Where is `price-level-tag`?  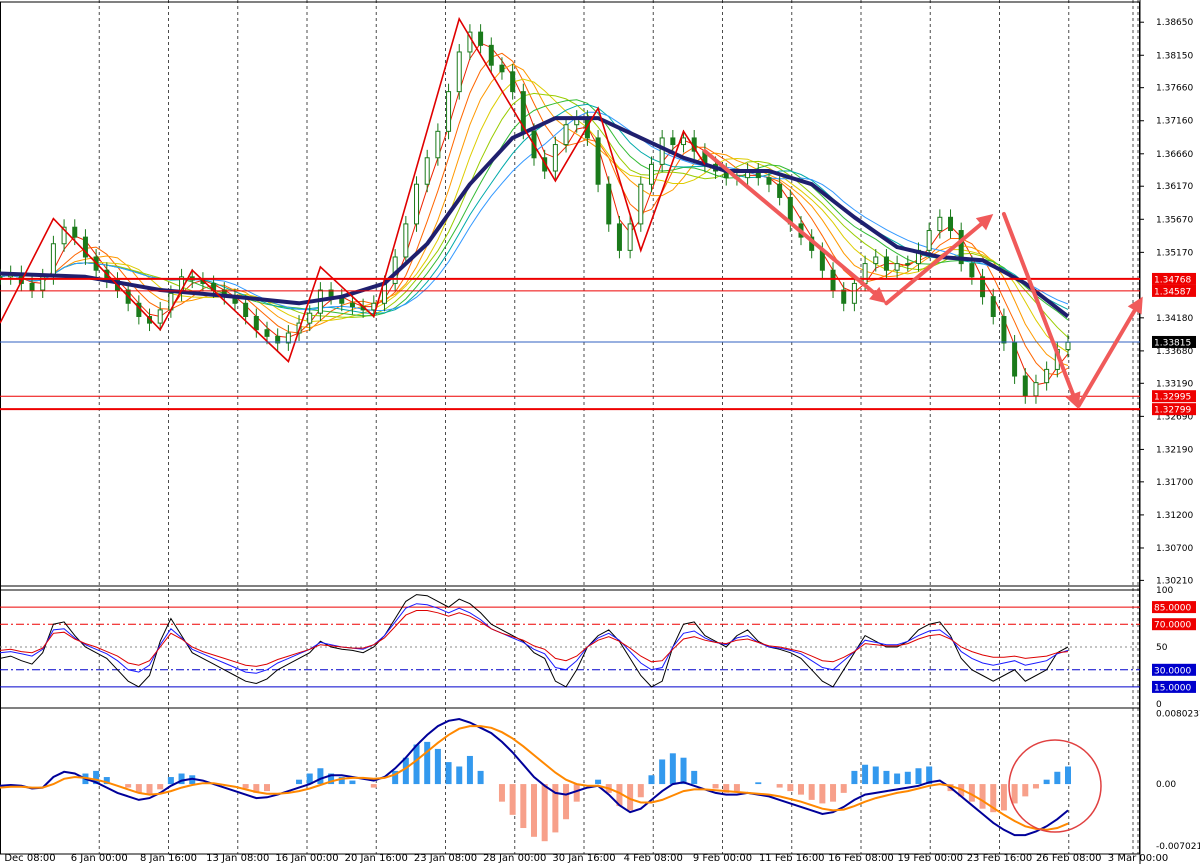 price-level-tag is located at coordinates (1174, 290).